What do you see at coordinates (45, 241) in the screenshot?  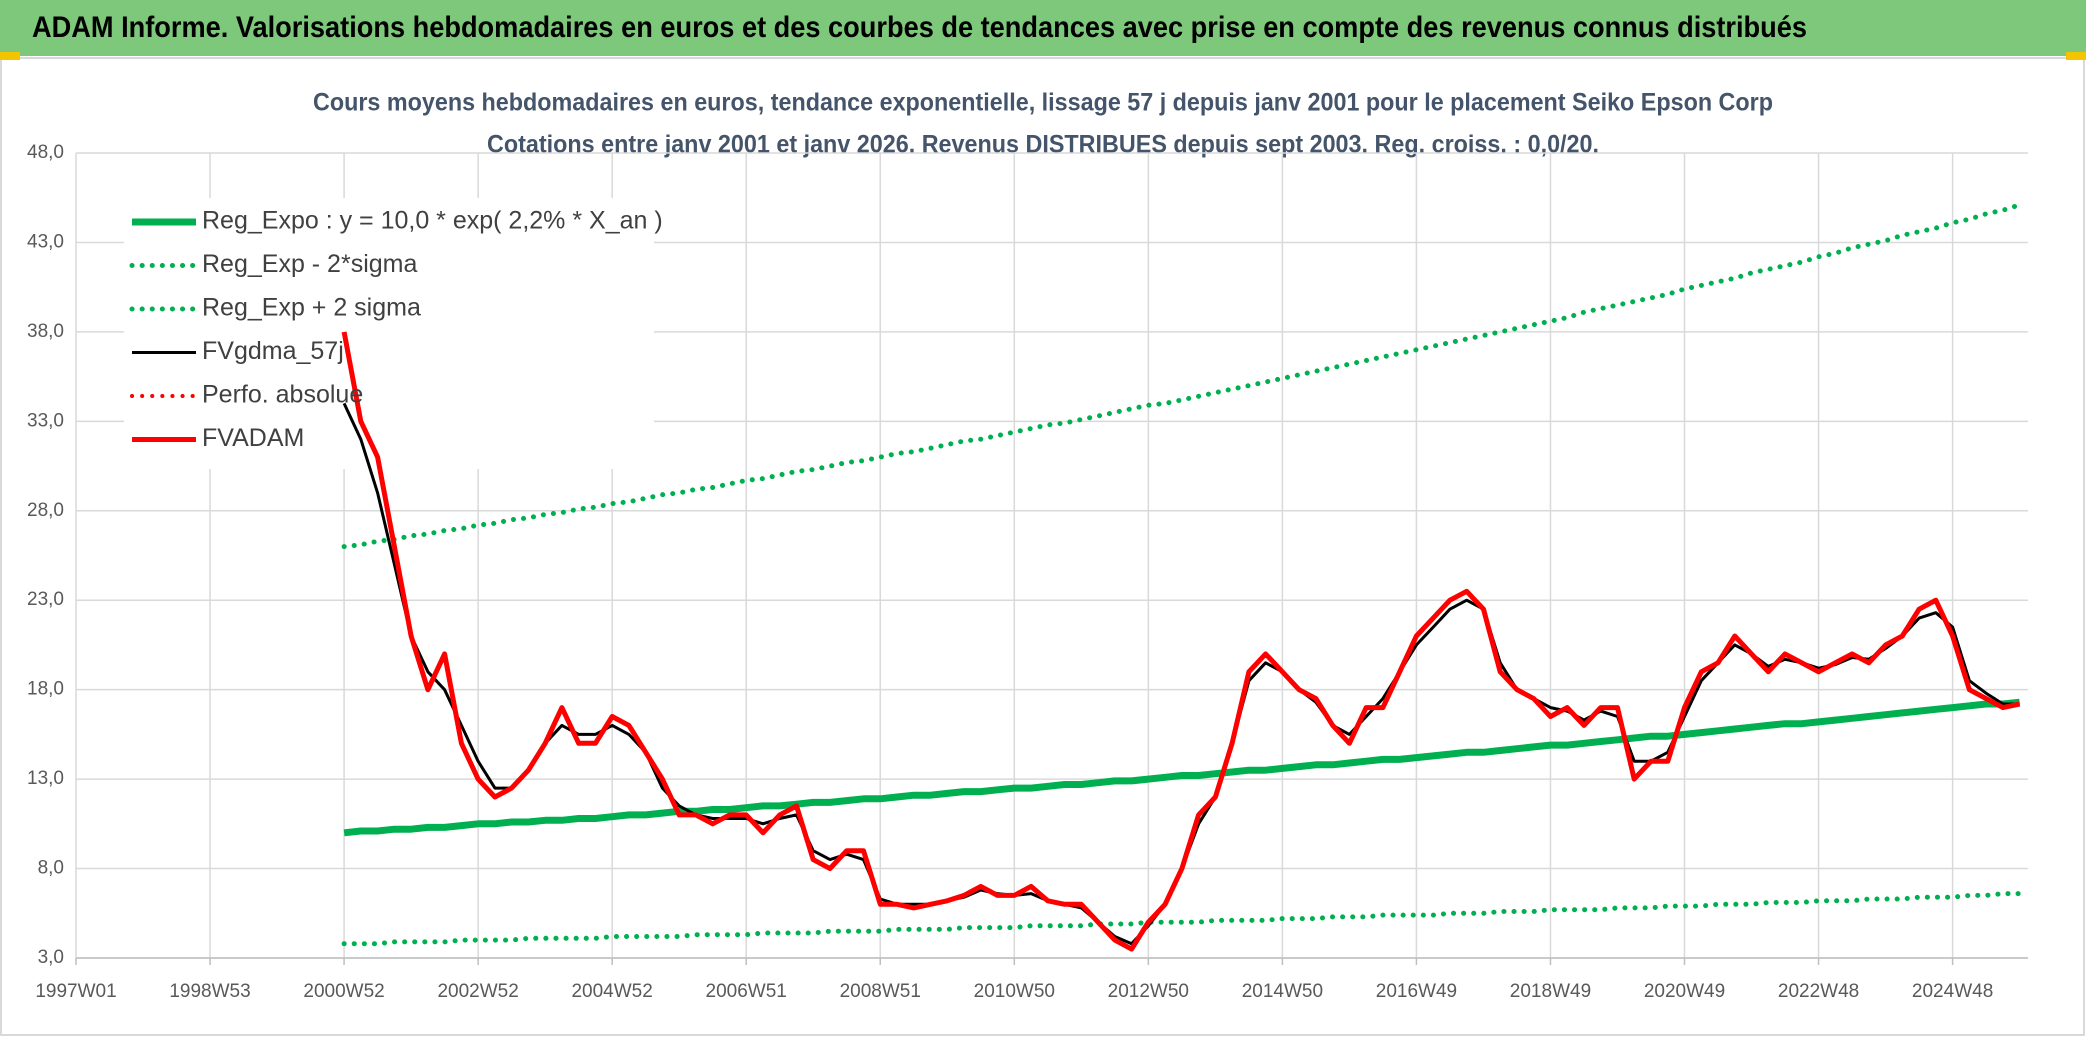 I see `y-tick-label: 43,0` at bounding box center [45, 241].